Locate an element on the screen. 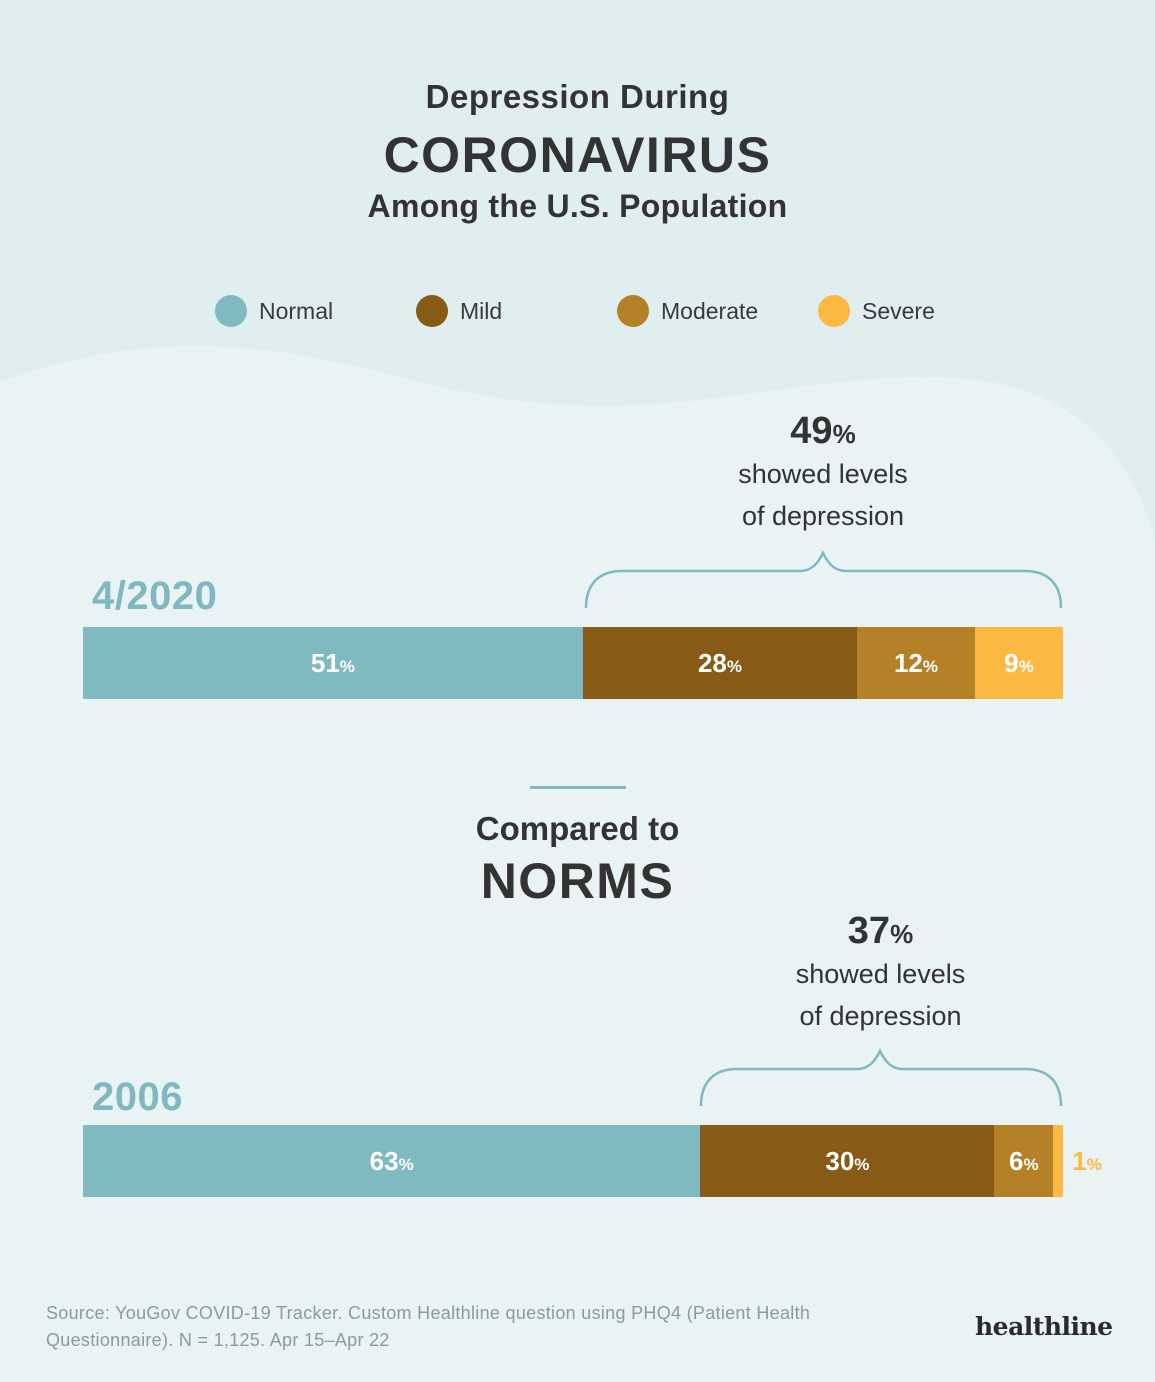 This screenshot has width=1155, height=1382. legend-item-moderate: Moderate is located at coordinates (687, 311).